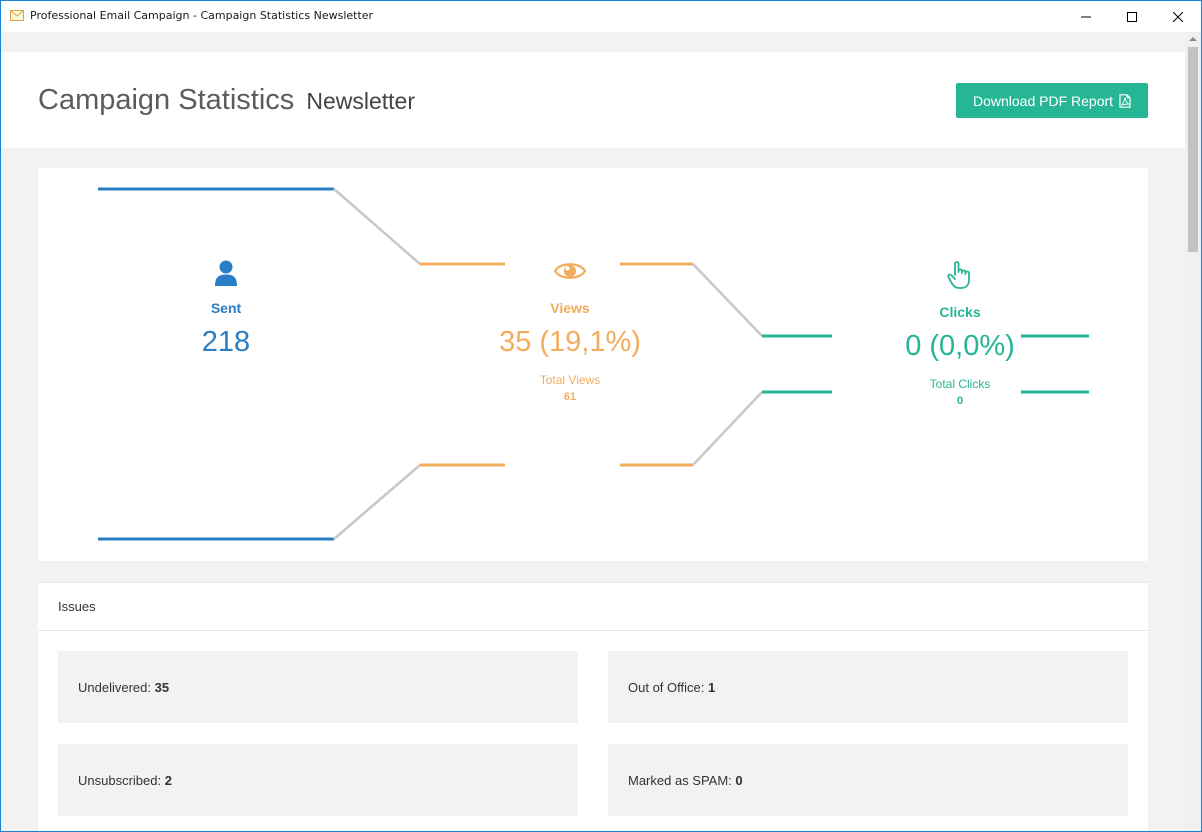 The height and width of the screenshot is (832, 1202). I want to click on maximize-button, so click(1132, 16).